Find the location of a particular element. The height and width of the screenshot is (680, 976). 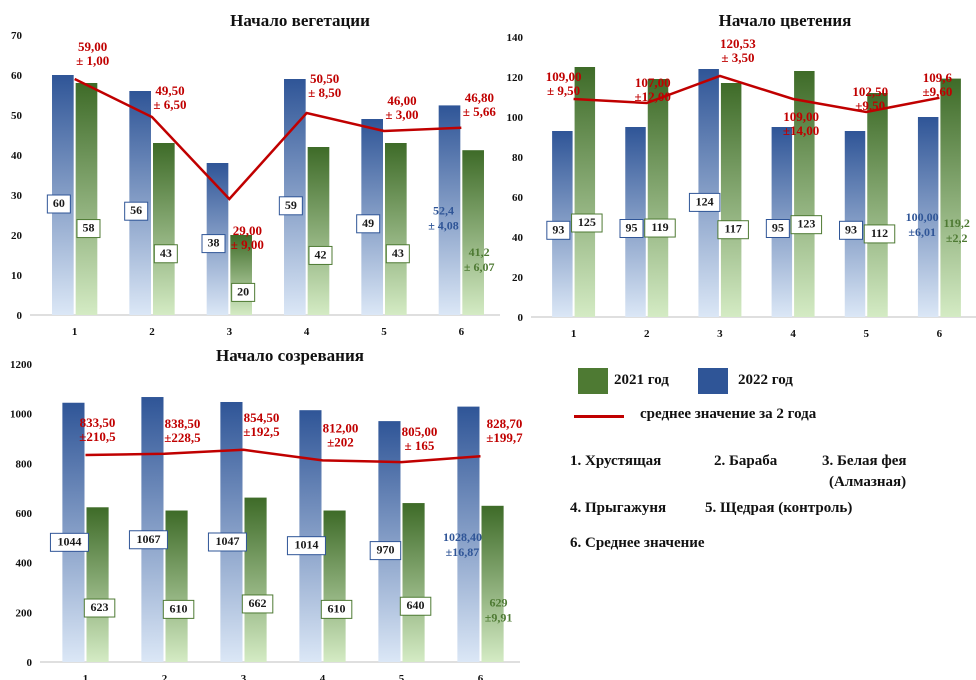

y-tick-label: 200 is located at coordinates (24, 613).